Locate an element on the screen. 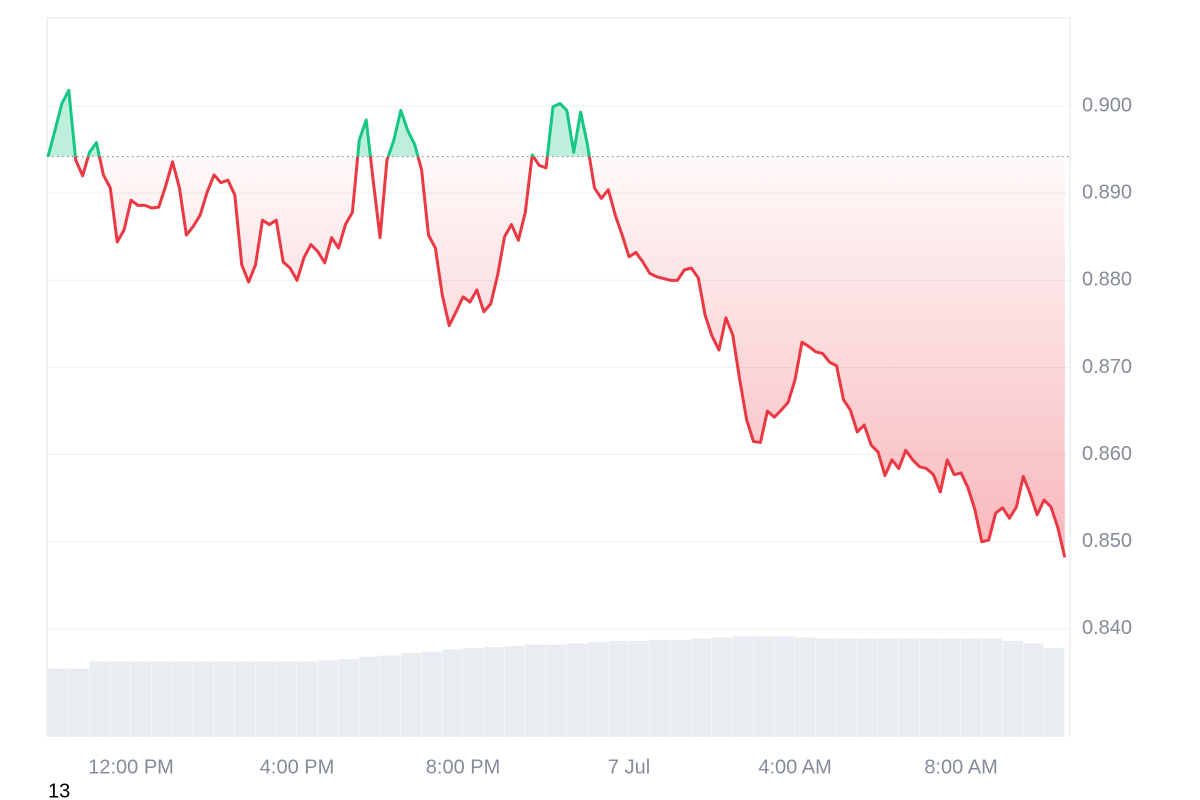 The image size is (1200, 800). x-tick-label: 4:00 AM is located at coordinates (794, 767).